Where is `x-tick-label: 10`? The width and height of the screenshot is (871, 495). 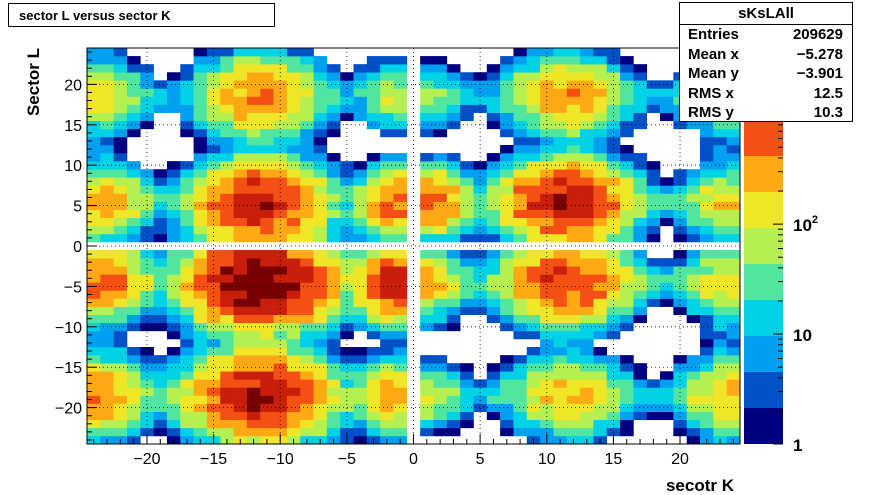
x-tick-label: 10 is located at coordinates (547, 459).